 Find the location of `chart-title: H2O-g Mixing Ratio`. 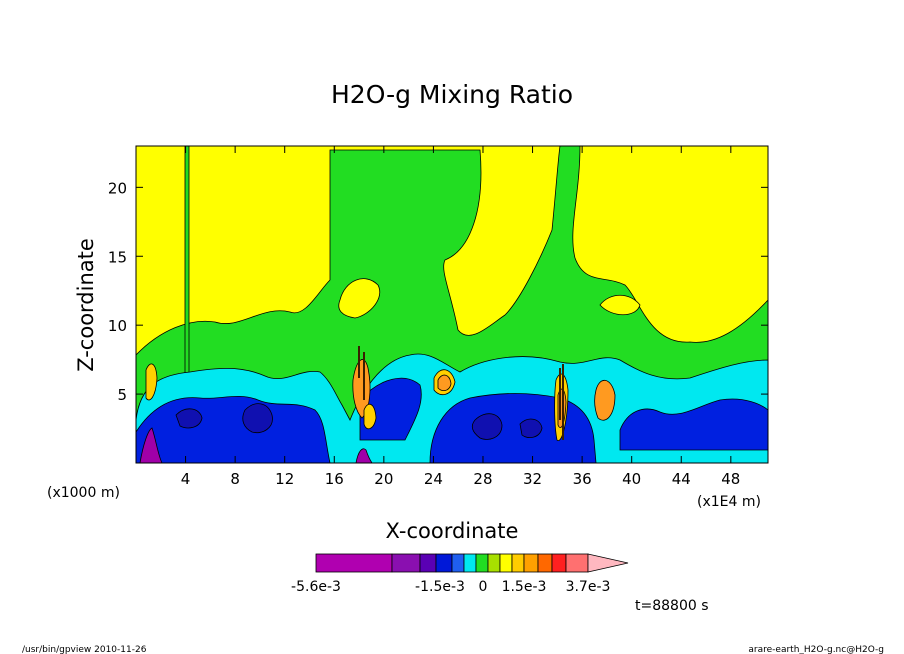

chart-title: H2O-g Mixing Ratio is located at coordinates (452, 94).